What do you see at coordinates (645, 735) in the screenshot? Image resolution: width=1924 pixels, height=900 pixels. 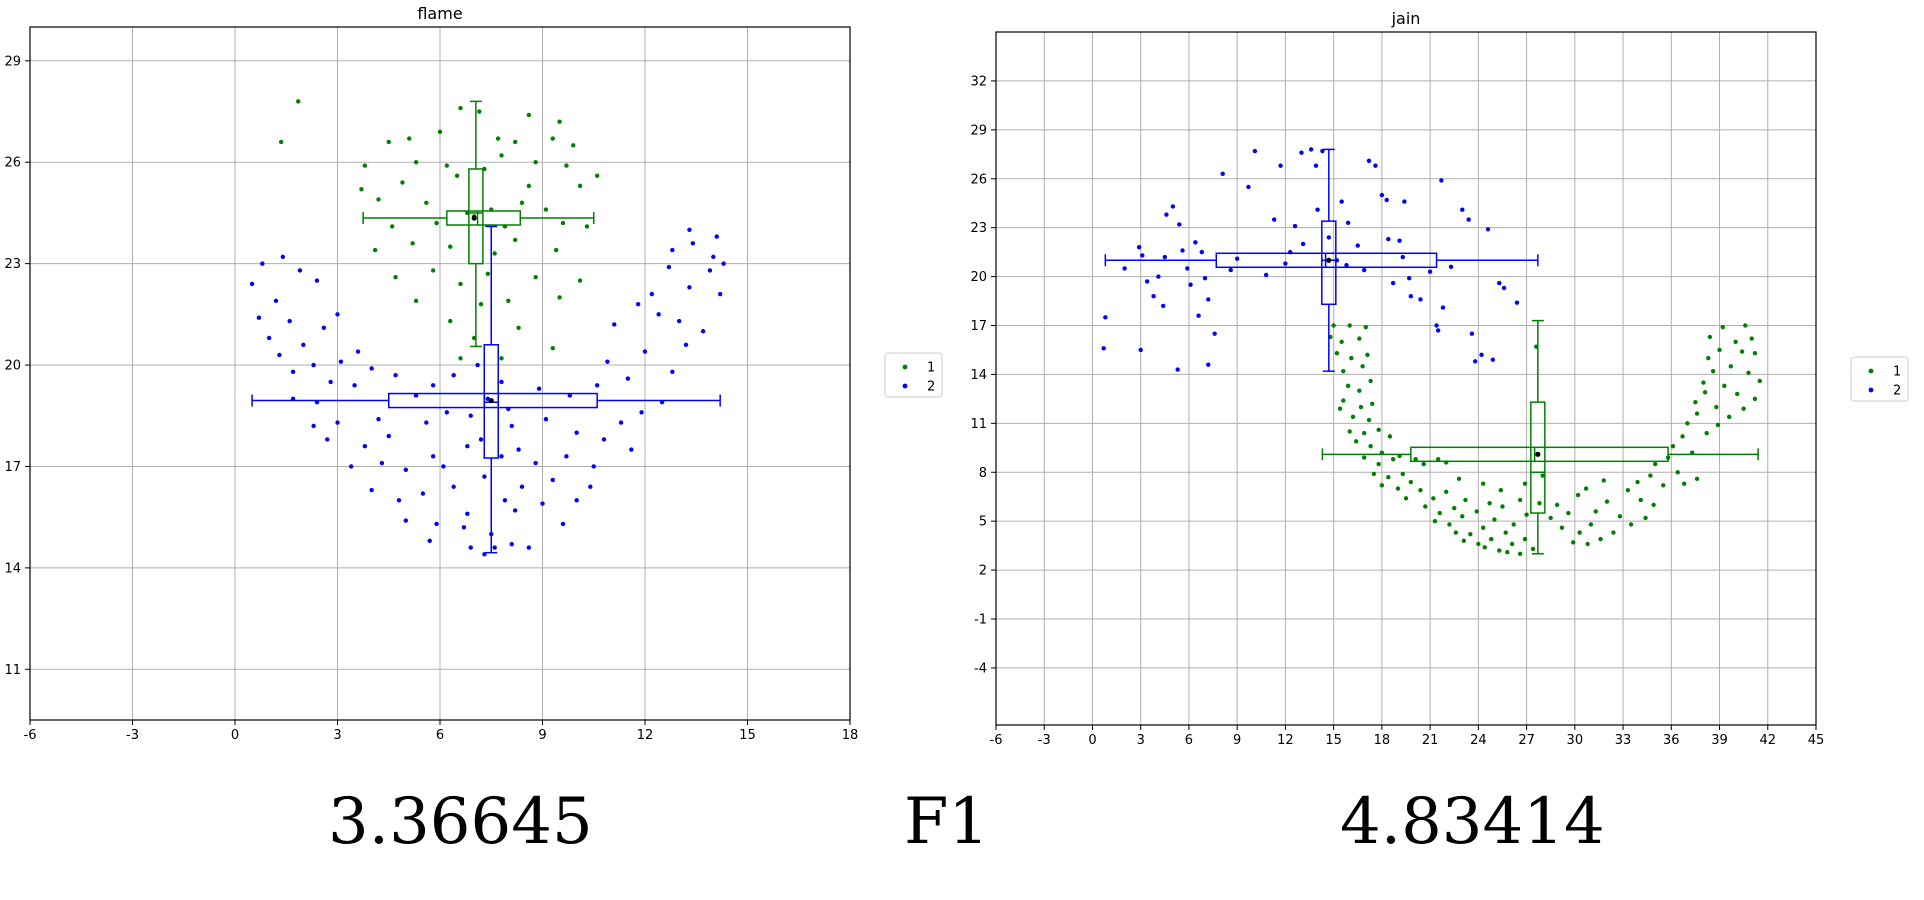 I see `x-tick-label: 12` at bounding box center [645, 735].